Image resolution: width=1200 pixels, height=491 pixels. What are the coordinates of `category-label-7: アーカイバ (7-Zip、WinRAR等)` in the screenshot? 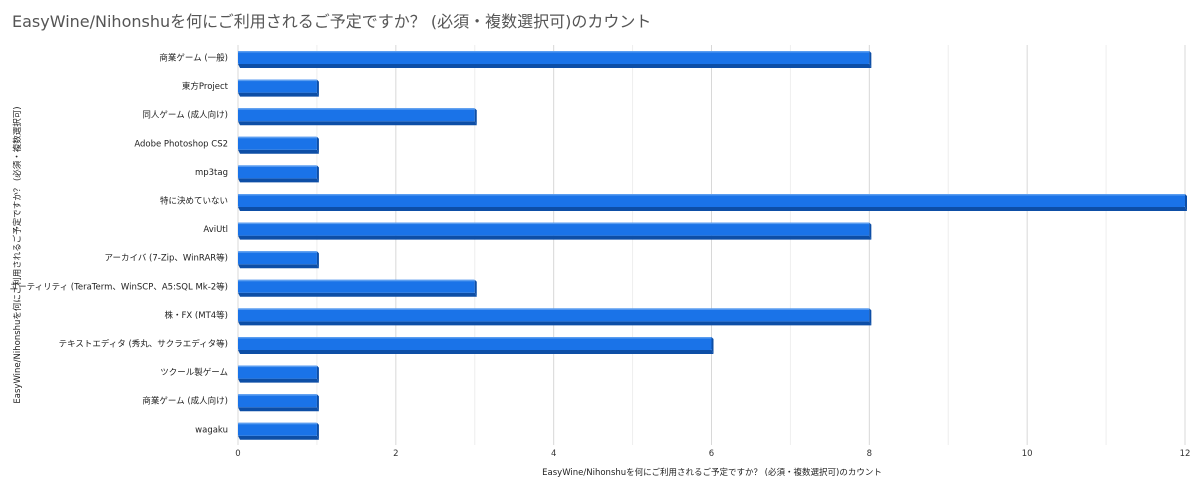 It's located at (166, 258).